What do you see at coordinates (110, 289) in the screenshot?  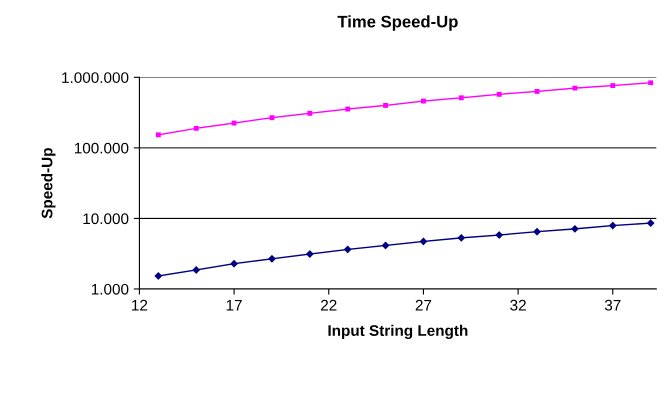 I see `y-tick-label: 1.000` at bounding box center [110, 289].